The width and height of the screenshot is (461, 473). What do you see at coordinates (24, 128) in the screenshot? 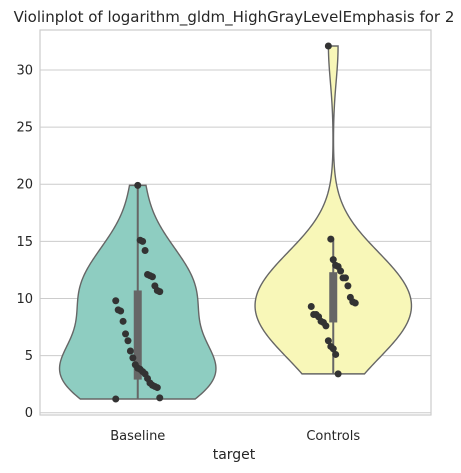
I see `y-tick-label: 25` at bounding box center [24, 128].